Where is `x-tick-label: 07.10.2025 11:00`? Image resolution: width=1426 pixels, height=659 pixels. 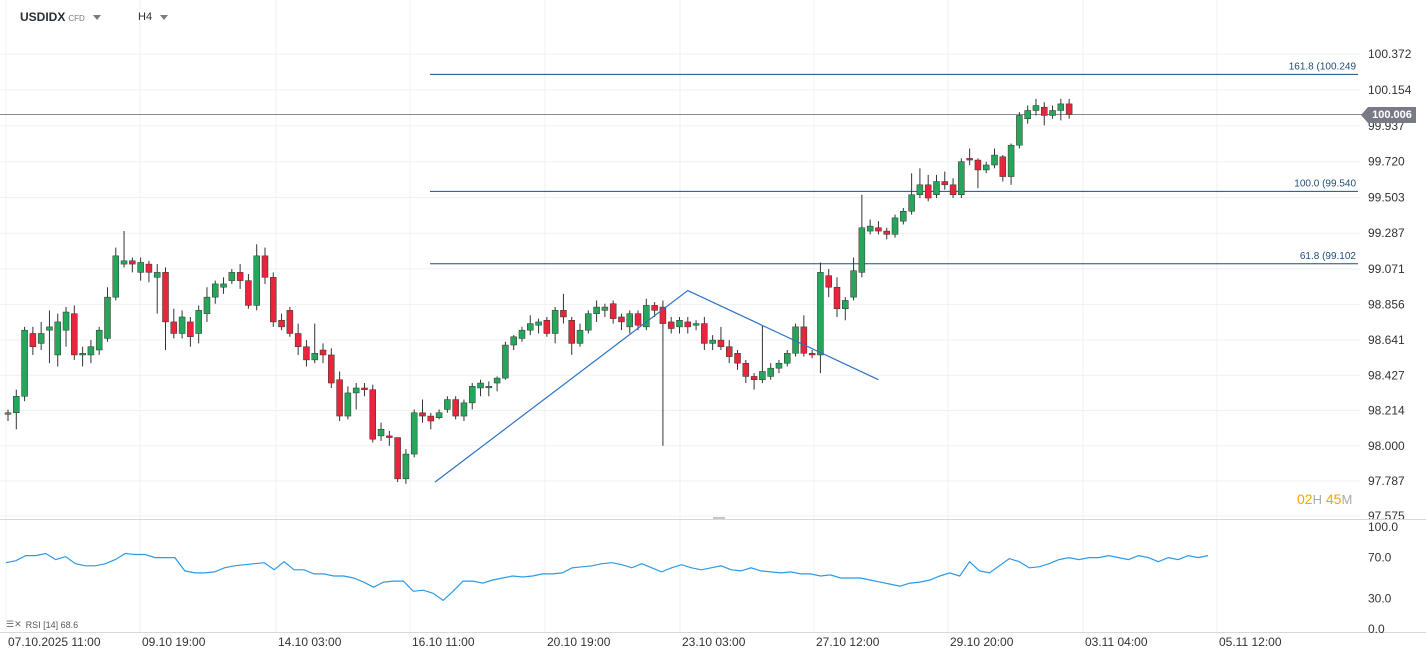
x-tick-label: 07.10.2025 11:00 is located at coordinates (54, 642).